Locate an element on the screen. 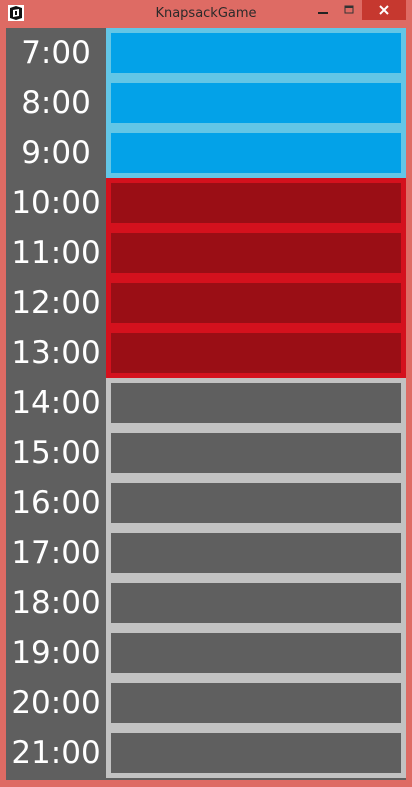 The image size is (412, 787). time-label: 9:00 is located at coordinates (56, 153).